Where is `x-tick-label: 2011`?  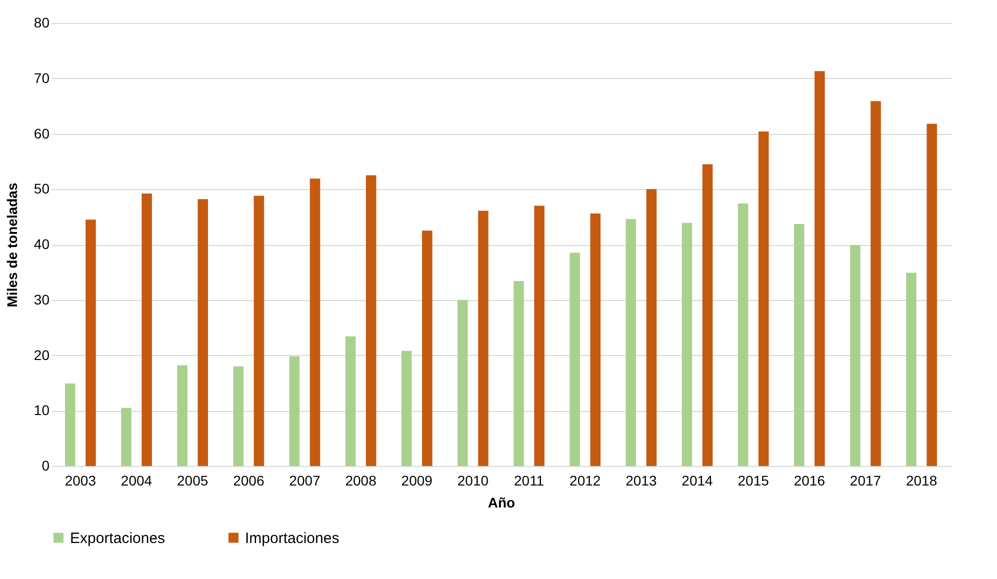
x-tick-label: 2011 is located at coordinates (529, 480).